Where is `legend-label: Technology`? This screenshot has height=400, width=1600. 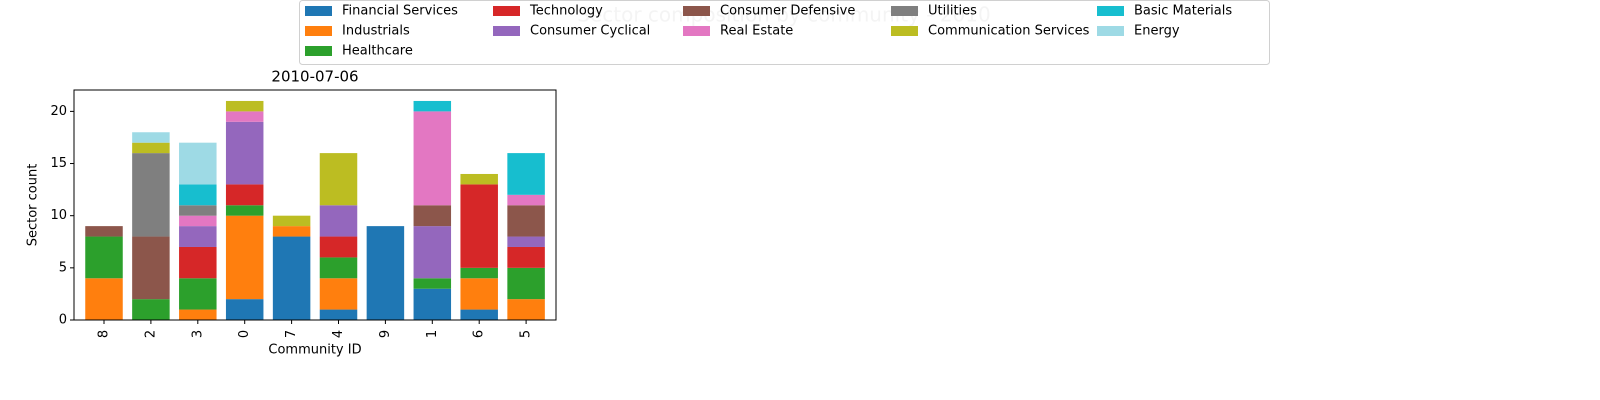
legend-label: Technology is located at coordinates (566, 11).